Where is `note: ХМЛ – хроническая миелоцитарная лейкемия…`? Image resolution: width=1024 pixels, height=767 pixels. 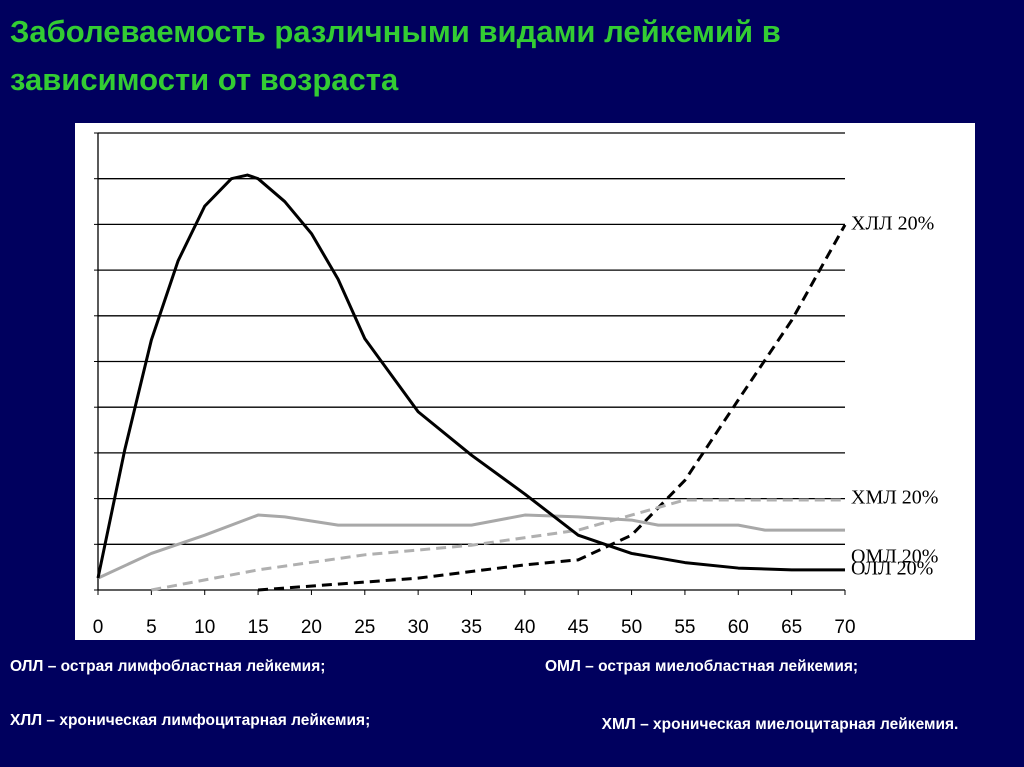 note: ХМЛ – хроническая миелоцитарная лейкемия… is located at coordinates (780, 724).